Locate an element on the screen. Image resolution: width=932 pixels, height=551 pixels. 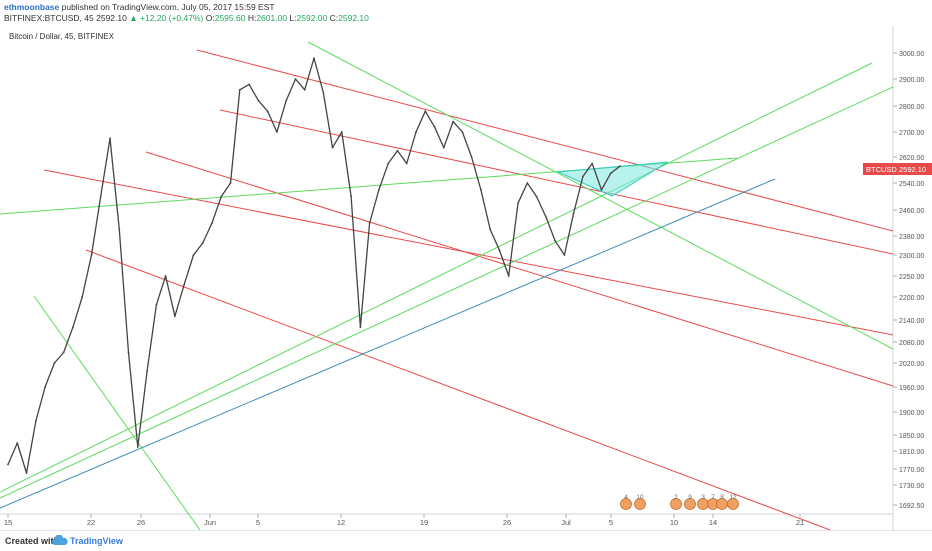
y-tick-label: 1900.00 is located at coordinates (911, 413).